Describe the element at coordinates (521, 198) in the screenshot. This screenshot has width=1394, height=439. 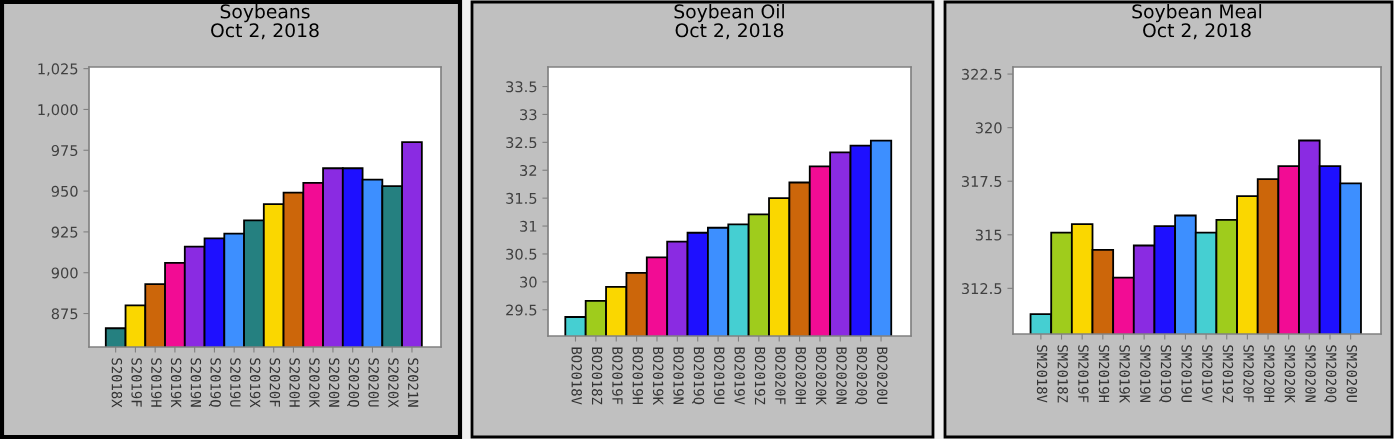
I see `y-tick-label: 31.5` at that location.